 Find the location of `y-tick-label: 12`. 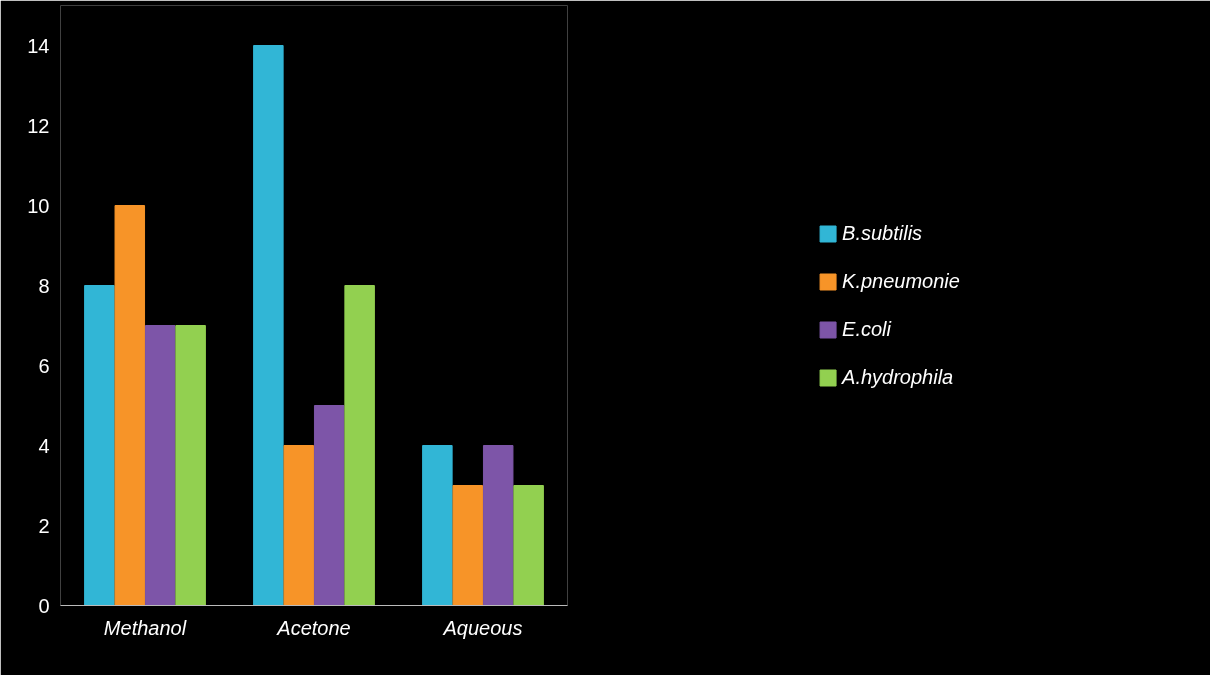

y-tick-label: 12 is located at coordinates (38, 125).